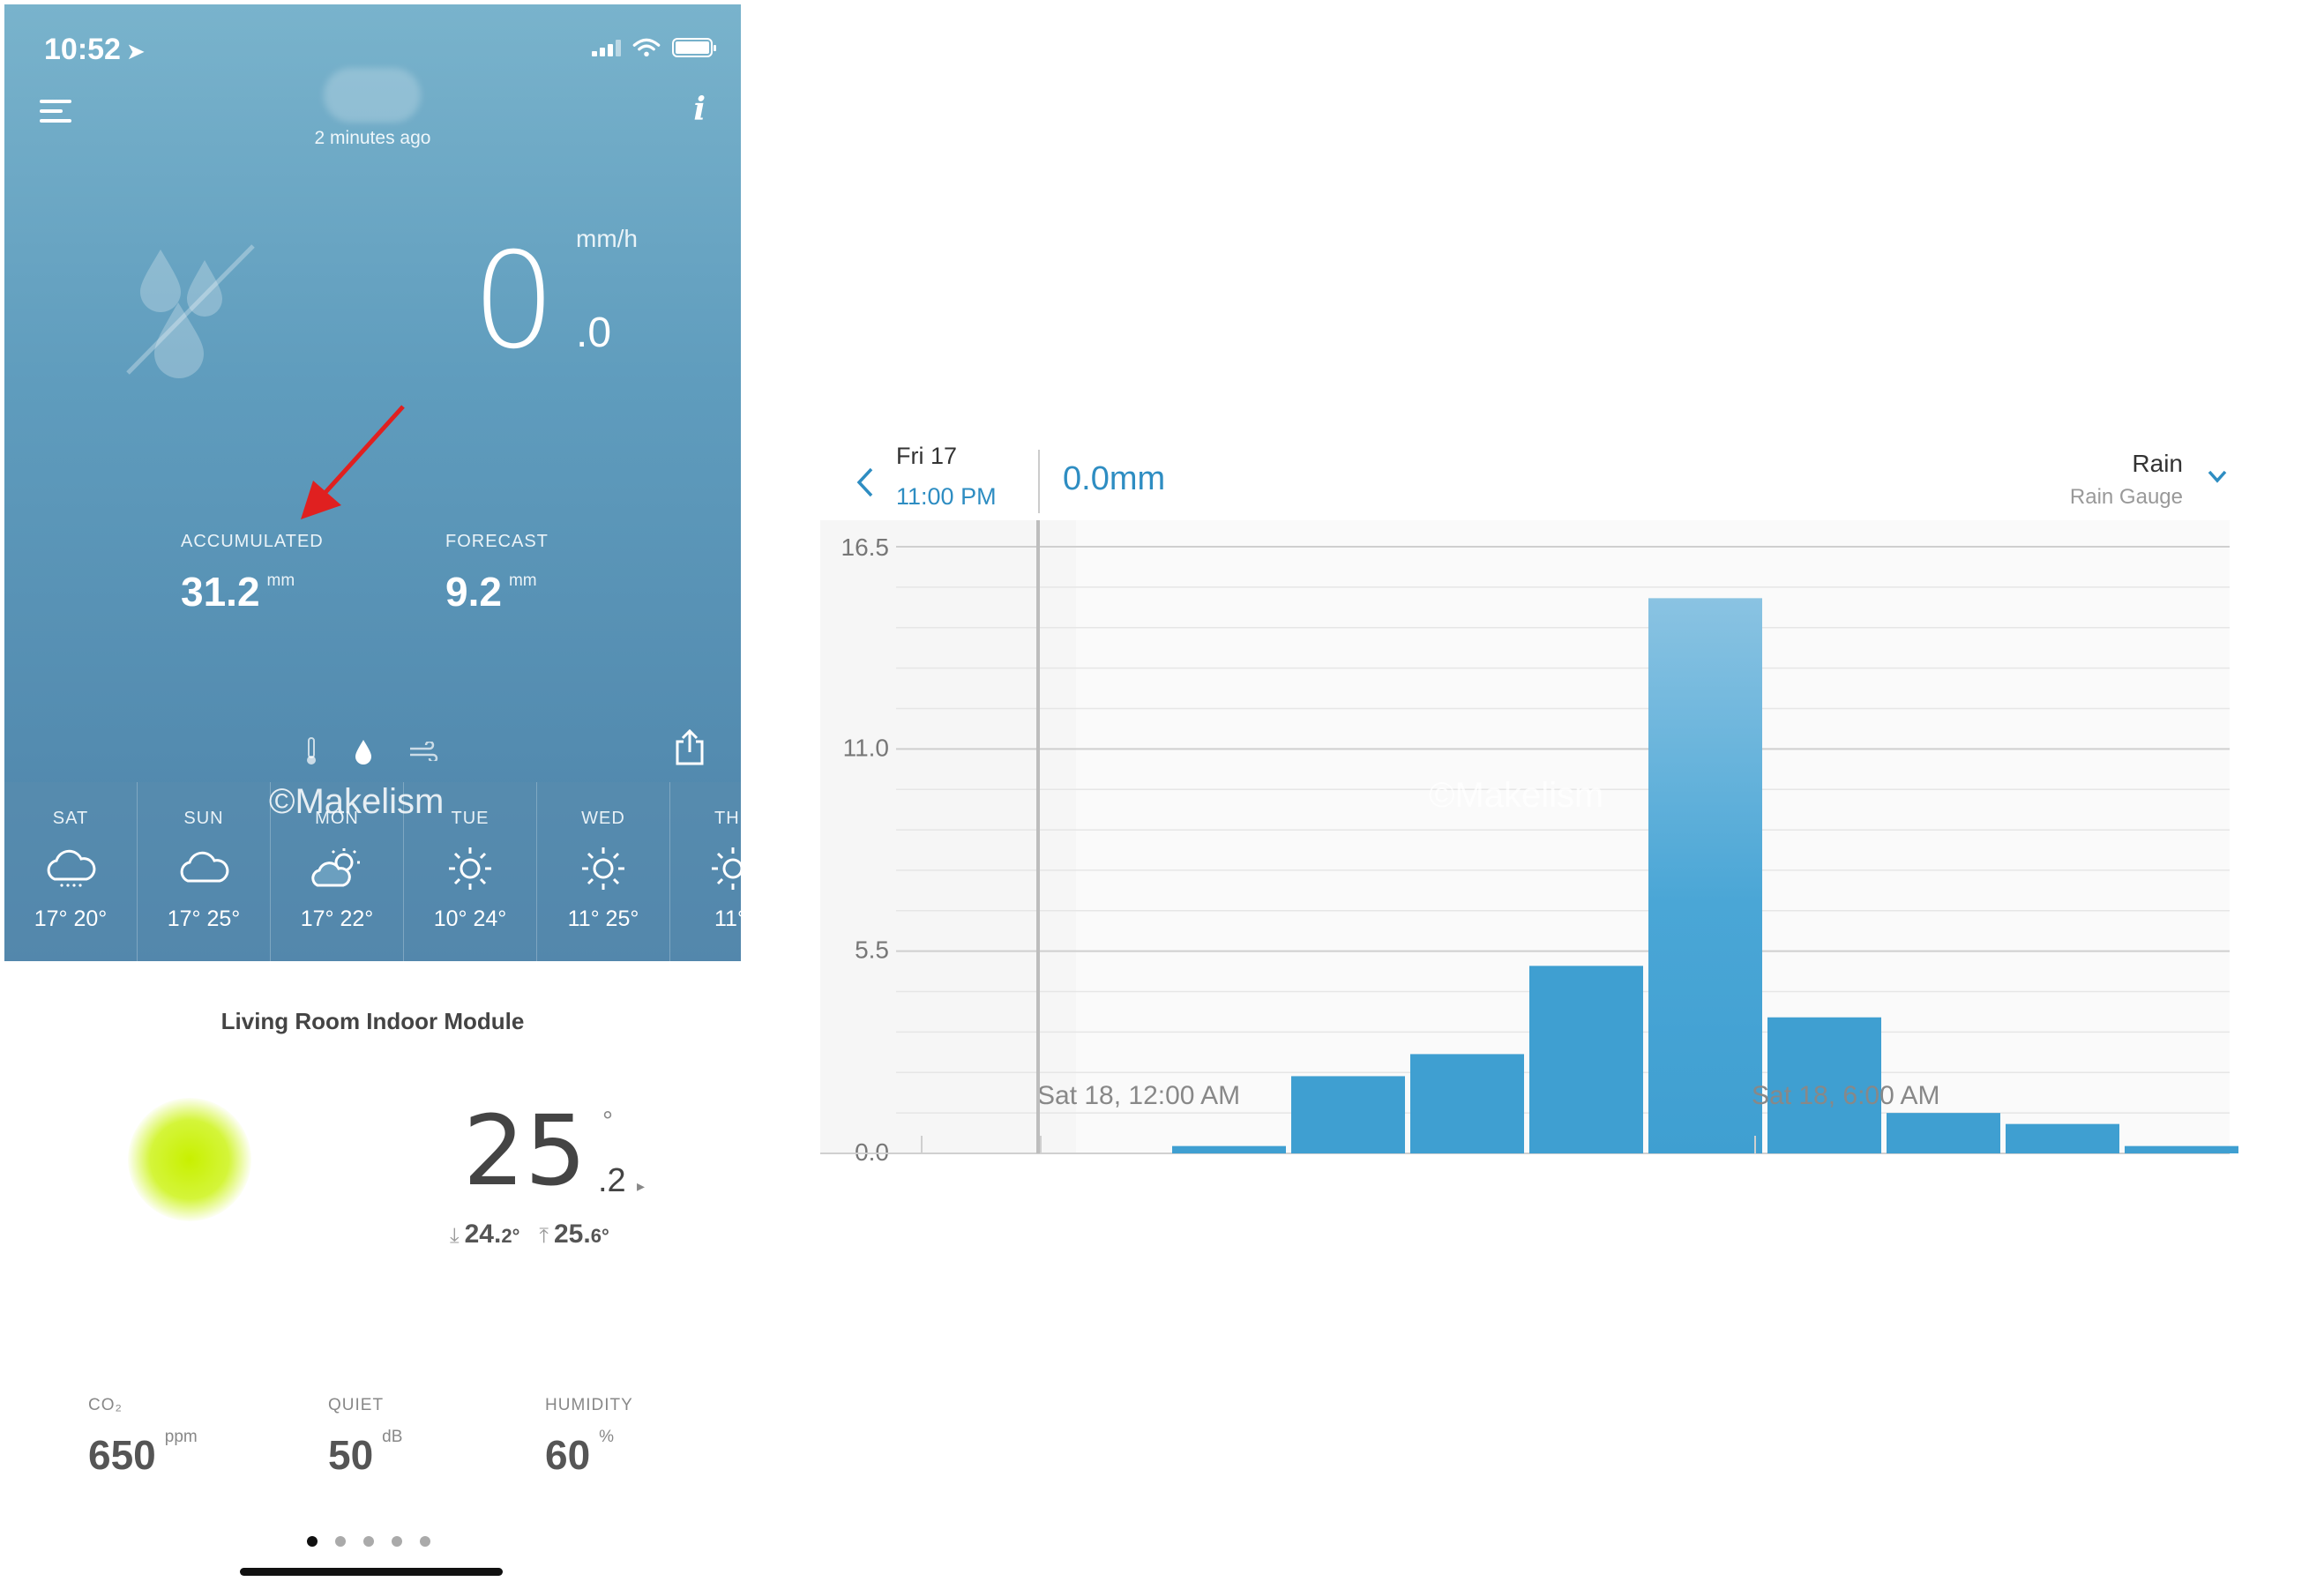  I want to click on day-temps: 17° 20°, so click(71, 918).